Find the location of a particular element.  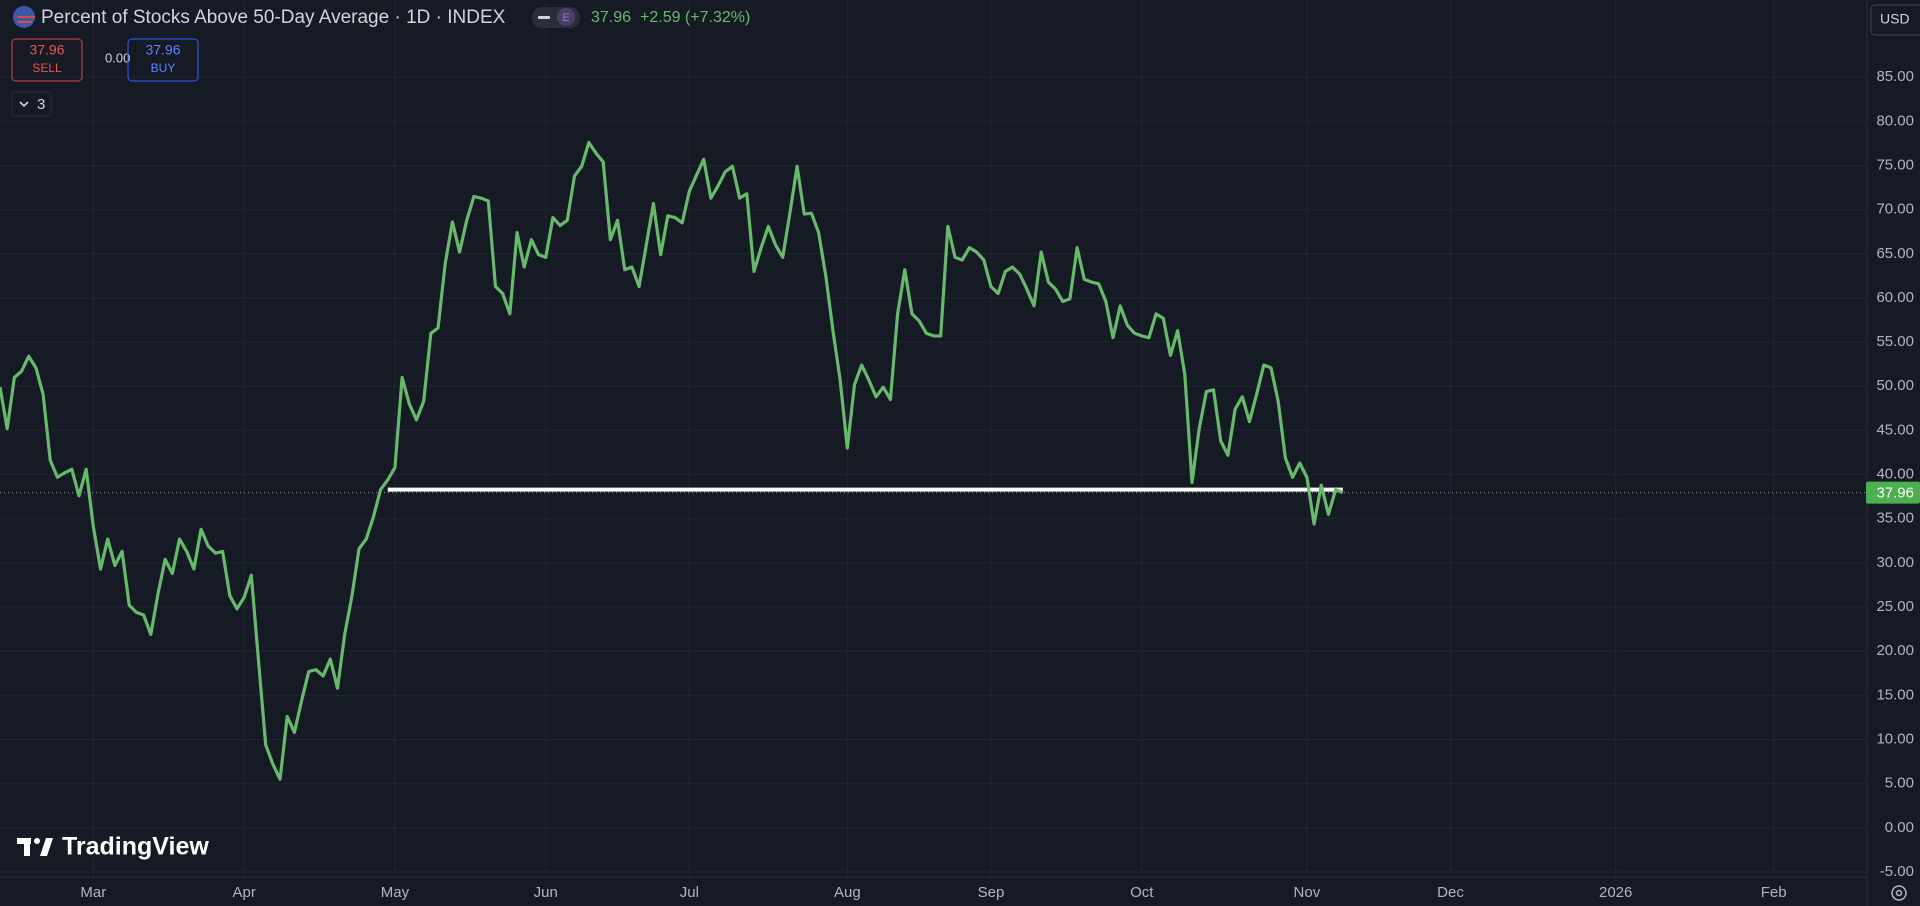

badge-label: E is located at coordinates (565, 18).